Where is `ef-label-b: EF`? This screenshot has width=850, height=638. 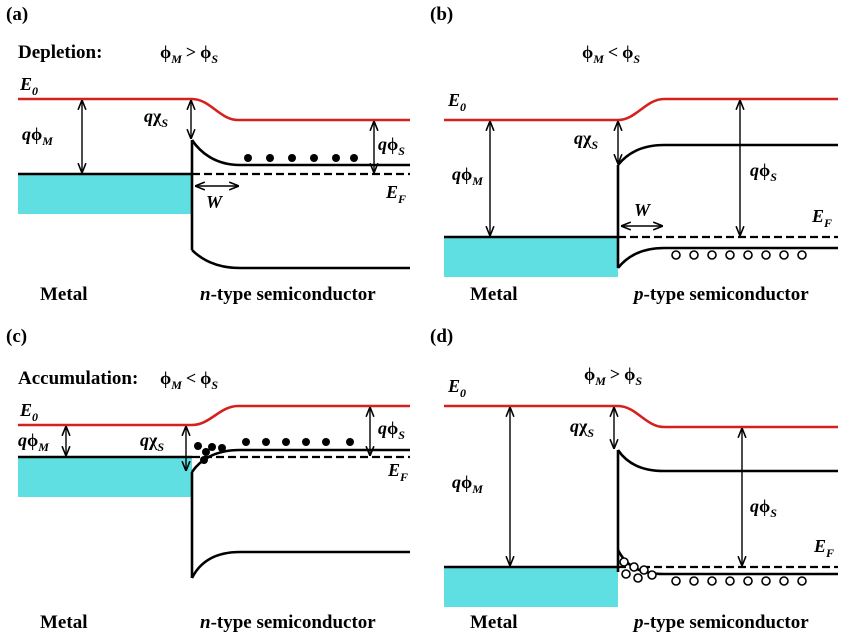
ef-label-b: EF is located at coordinates (821, 218).